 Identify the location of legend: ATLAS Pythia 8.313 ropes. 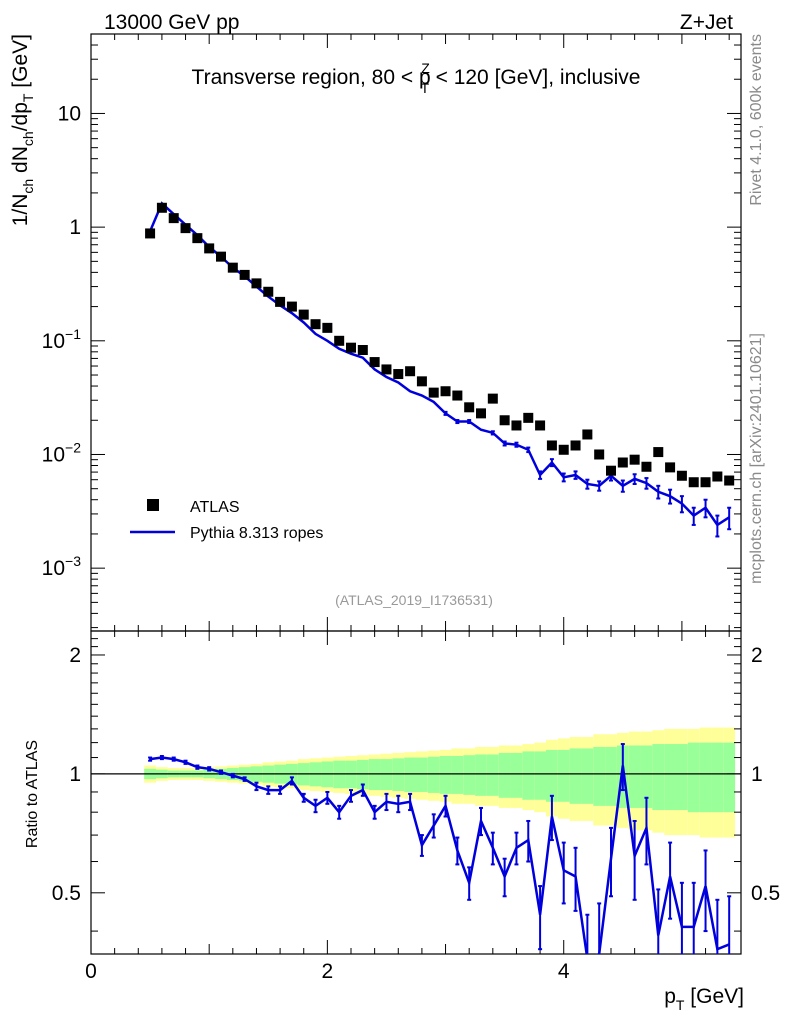
(226, 520).